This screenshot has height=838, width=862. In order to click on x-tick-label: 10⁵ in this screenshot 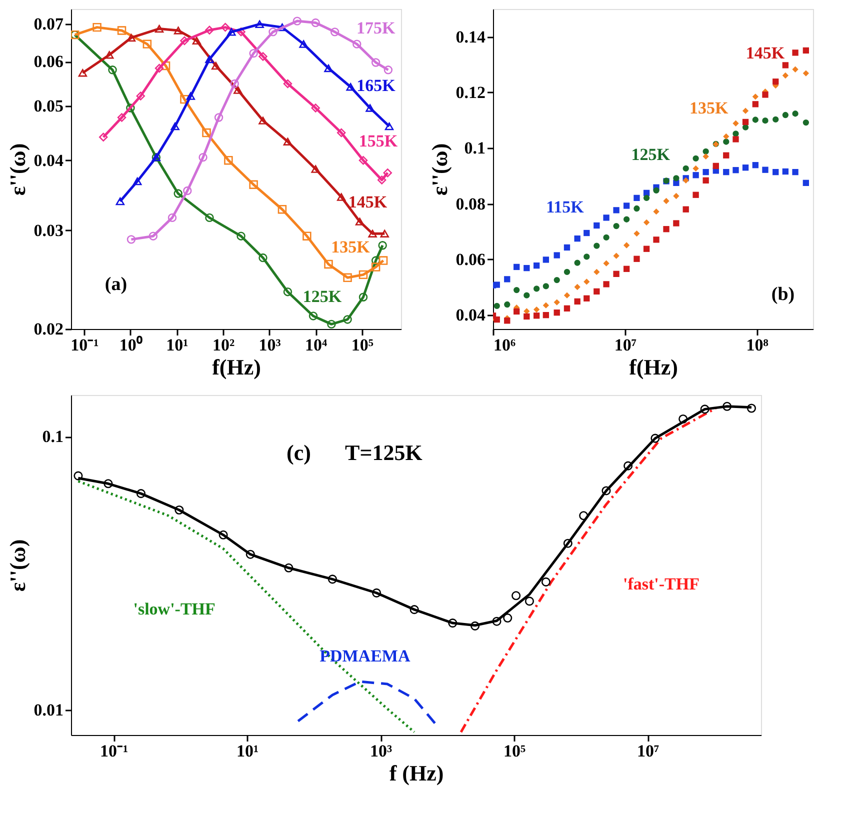, I will do `click(362, 345)`.